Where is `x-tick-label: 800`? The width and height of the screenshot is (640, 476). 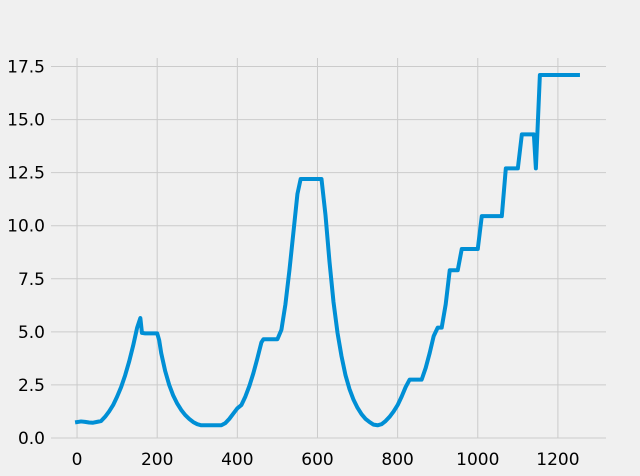 x-tick-label: 800 is located at coordinates (397, 460).